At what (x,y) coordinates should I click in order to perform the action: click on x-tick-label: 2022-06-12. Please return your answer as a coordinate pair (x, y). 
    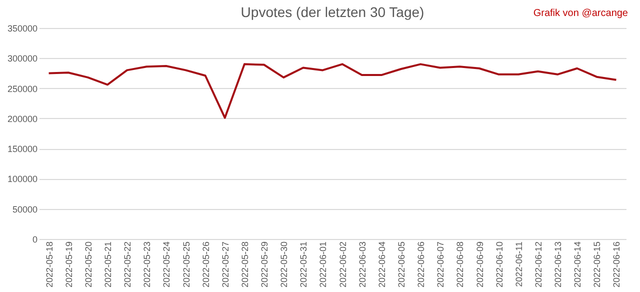
    Looking at the image, I should click on (538, 265).